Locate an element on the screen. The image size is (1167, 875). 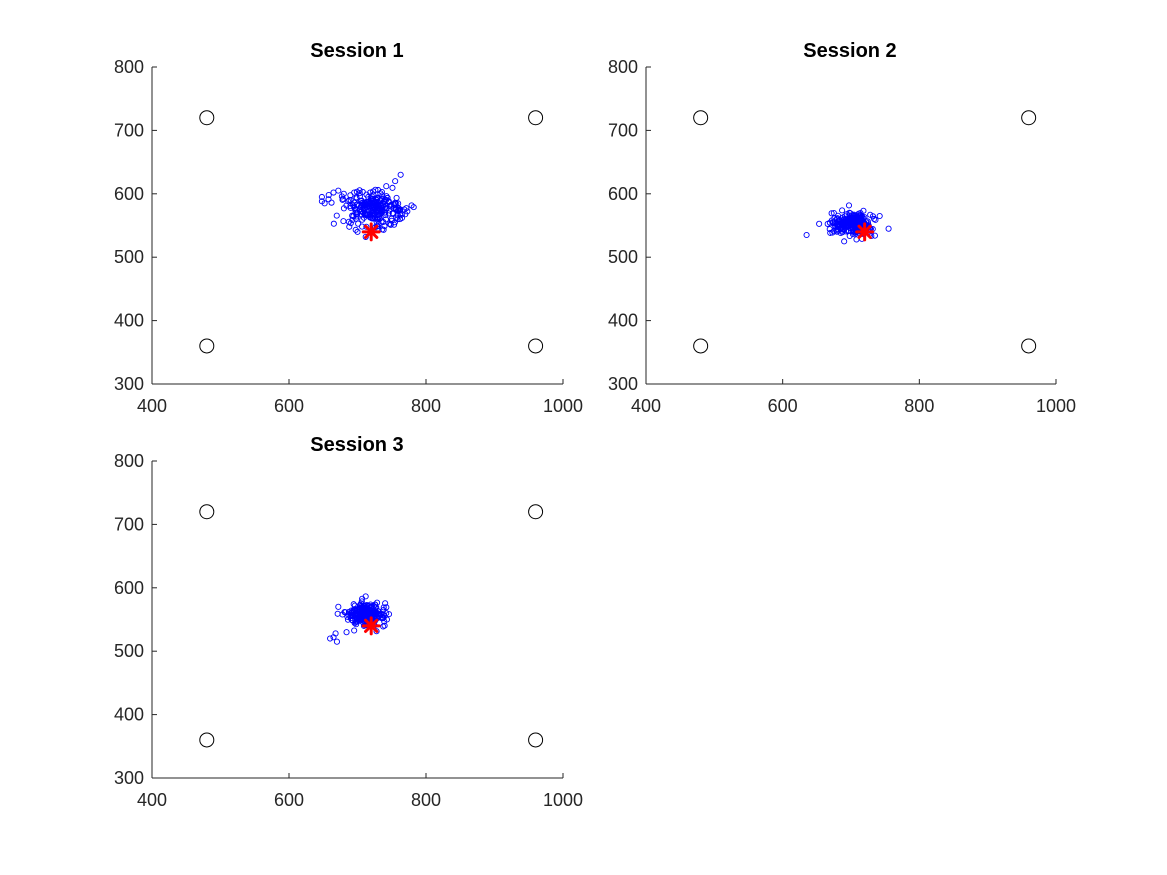
target-marker-stroke is located at coordinates (864, 231).